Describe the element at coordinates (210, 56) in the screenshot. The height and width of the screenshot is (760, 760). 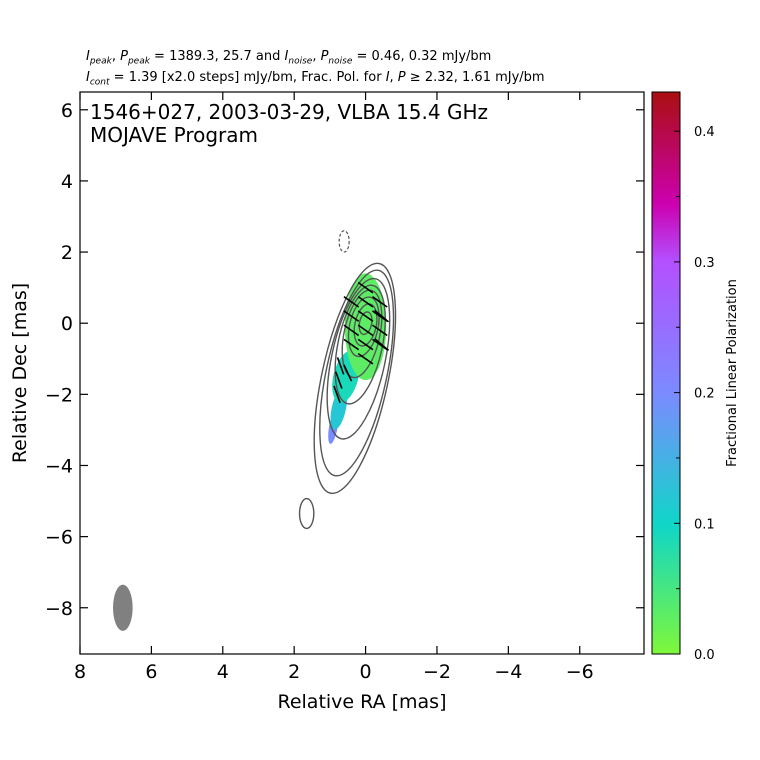
I see `peak-values: 1389.3, 25.7` at that location.